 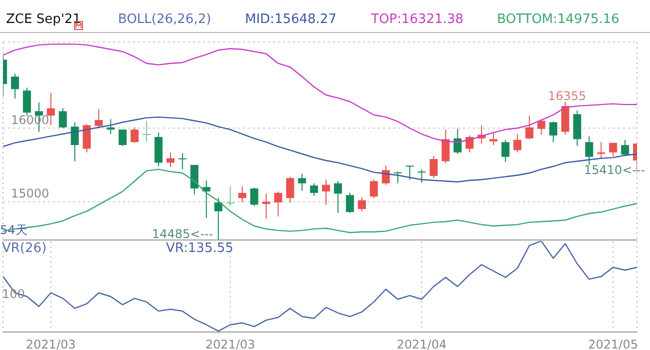 I want to click on legend-title: VR(26), so click(x=24, y=248).